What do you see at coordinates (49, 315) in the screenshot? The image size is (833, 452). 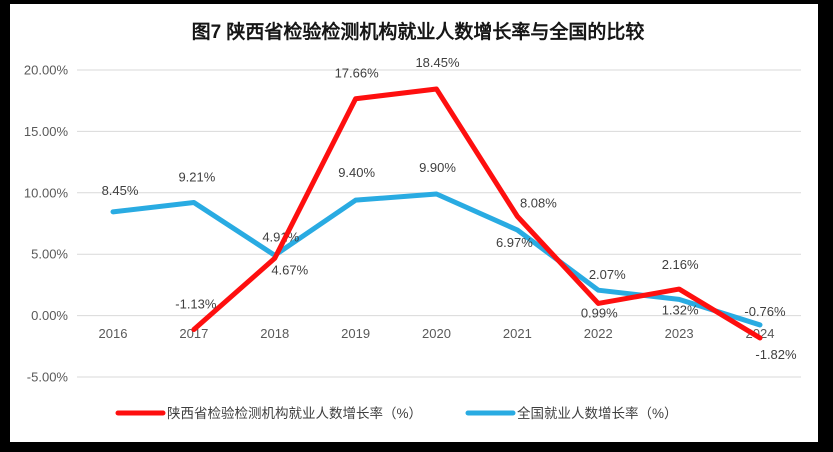 I see `y-axis-tick-label: 0.00%` at bounding box center [49, 315].